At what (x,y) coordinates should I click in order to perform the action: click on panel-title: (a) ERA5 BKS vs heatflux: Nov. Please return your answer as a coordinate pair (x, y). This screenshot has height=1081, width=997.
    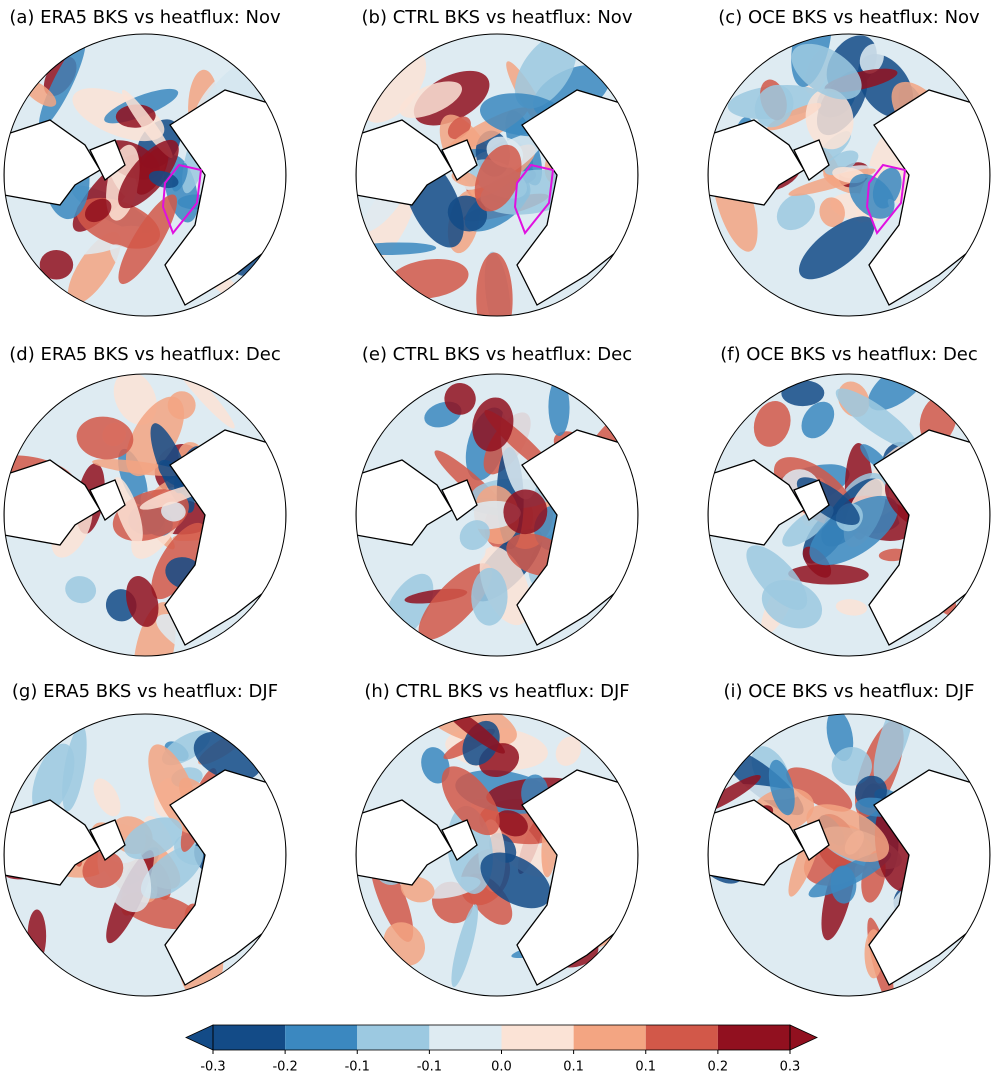
    Looking at the image, I should click on (145, 17).